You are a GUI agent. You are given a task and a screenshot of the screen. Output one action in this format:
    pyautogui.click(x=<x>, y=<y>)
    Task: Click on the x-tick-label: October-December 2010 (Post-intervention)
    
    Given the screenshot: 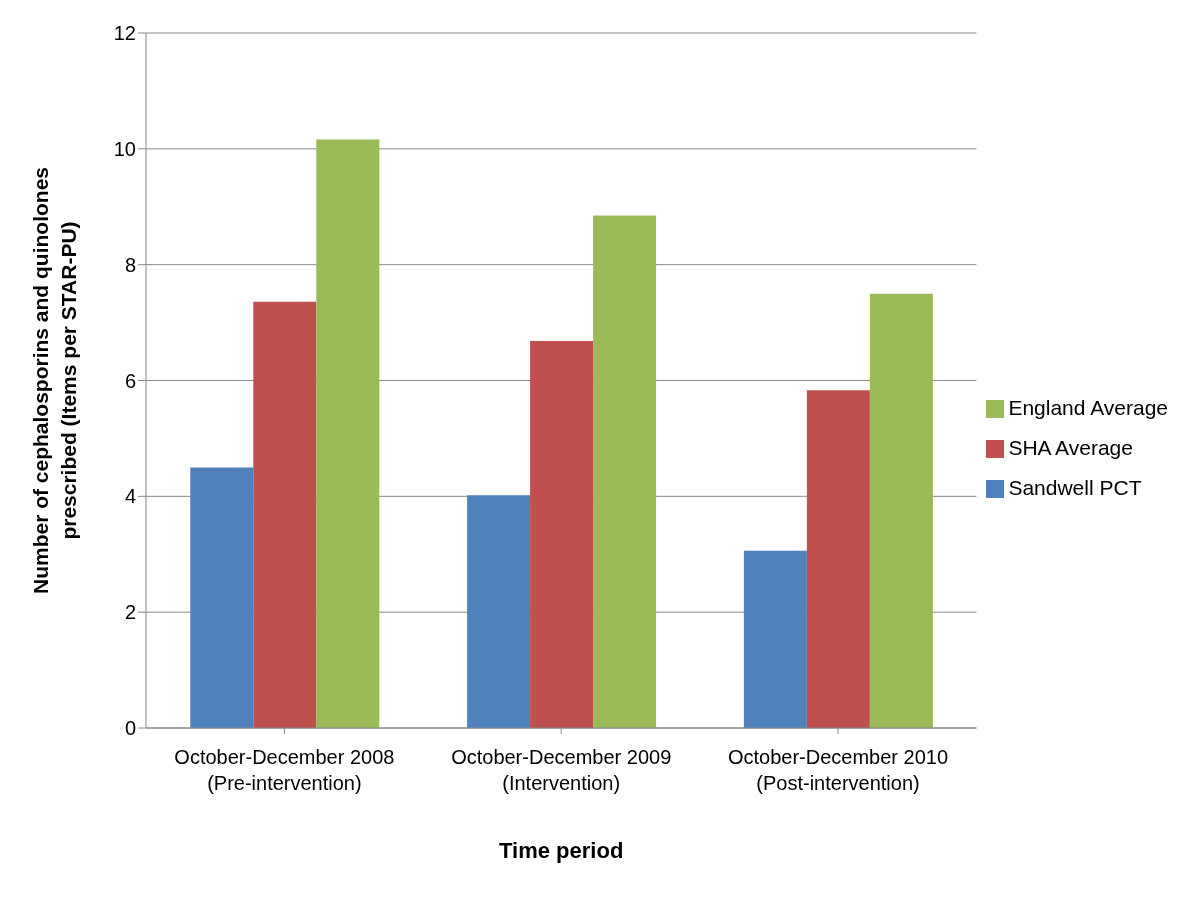 What is the action you would take?
    pyautogui.click(x=838, y=770)
    